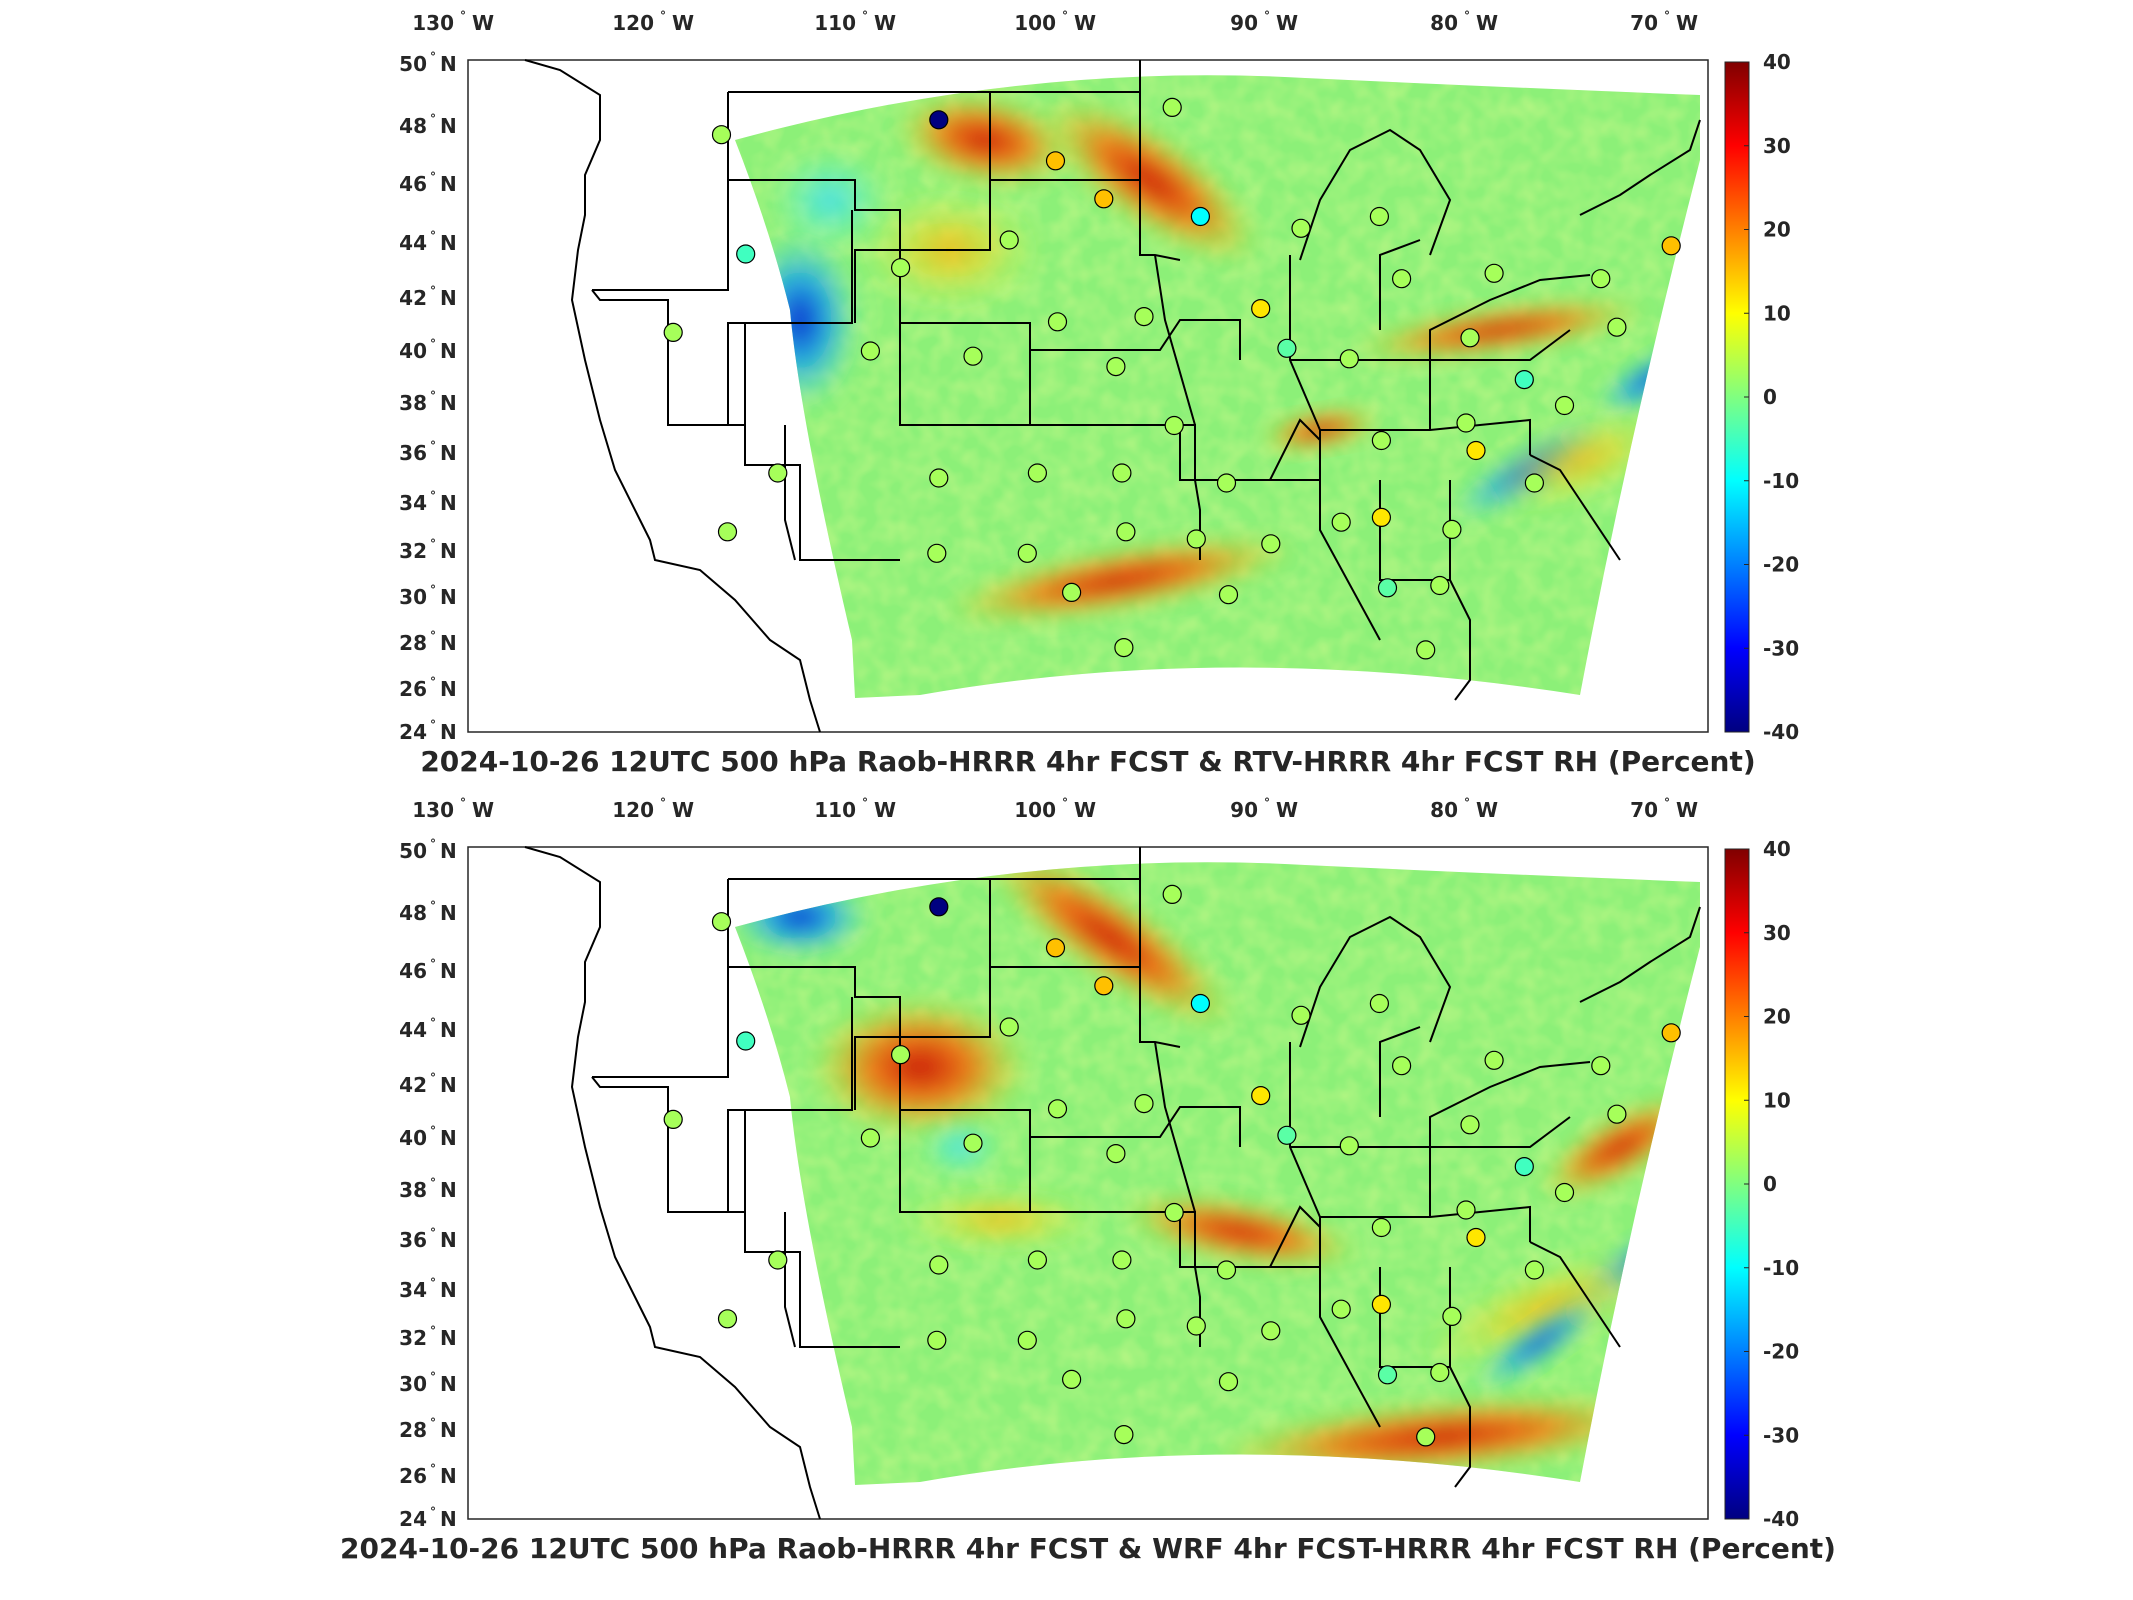 This screenshot has width=2133, height=1600. I want to click on colorbar-tick-label: 40, so click(1777, 849).